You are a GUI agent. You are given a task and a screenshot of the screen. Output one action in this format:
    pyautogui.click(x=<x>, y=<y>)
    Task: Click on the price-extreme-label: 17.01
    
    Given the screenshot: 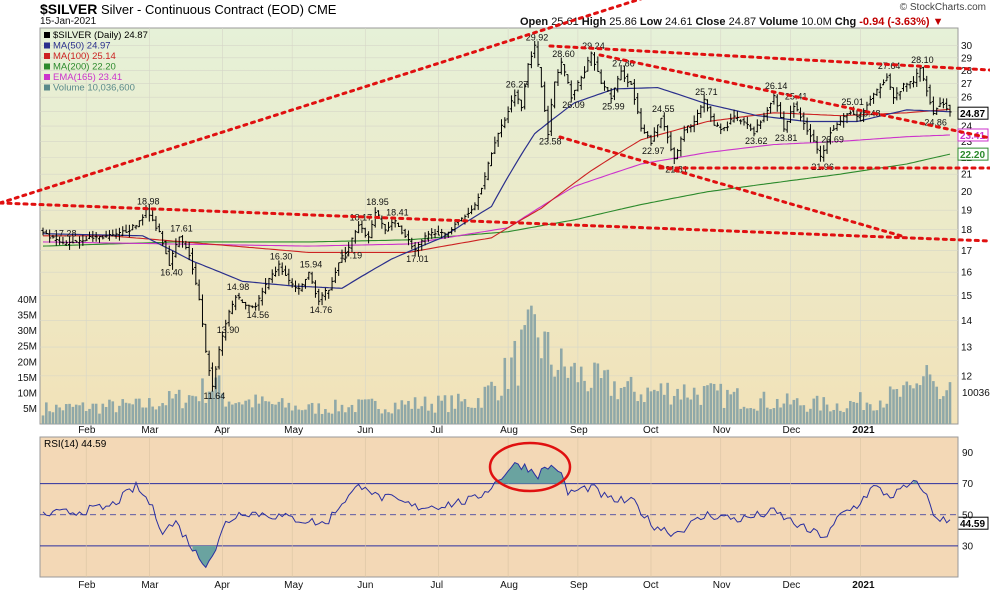 What is the action you would take?
    pyautogui.click(x=417, y=259)
    